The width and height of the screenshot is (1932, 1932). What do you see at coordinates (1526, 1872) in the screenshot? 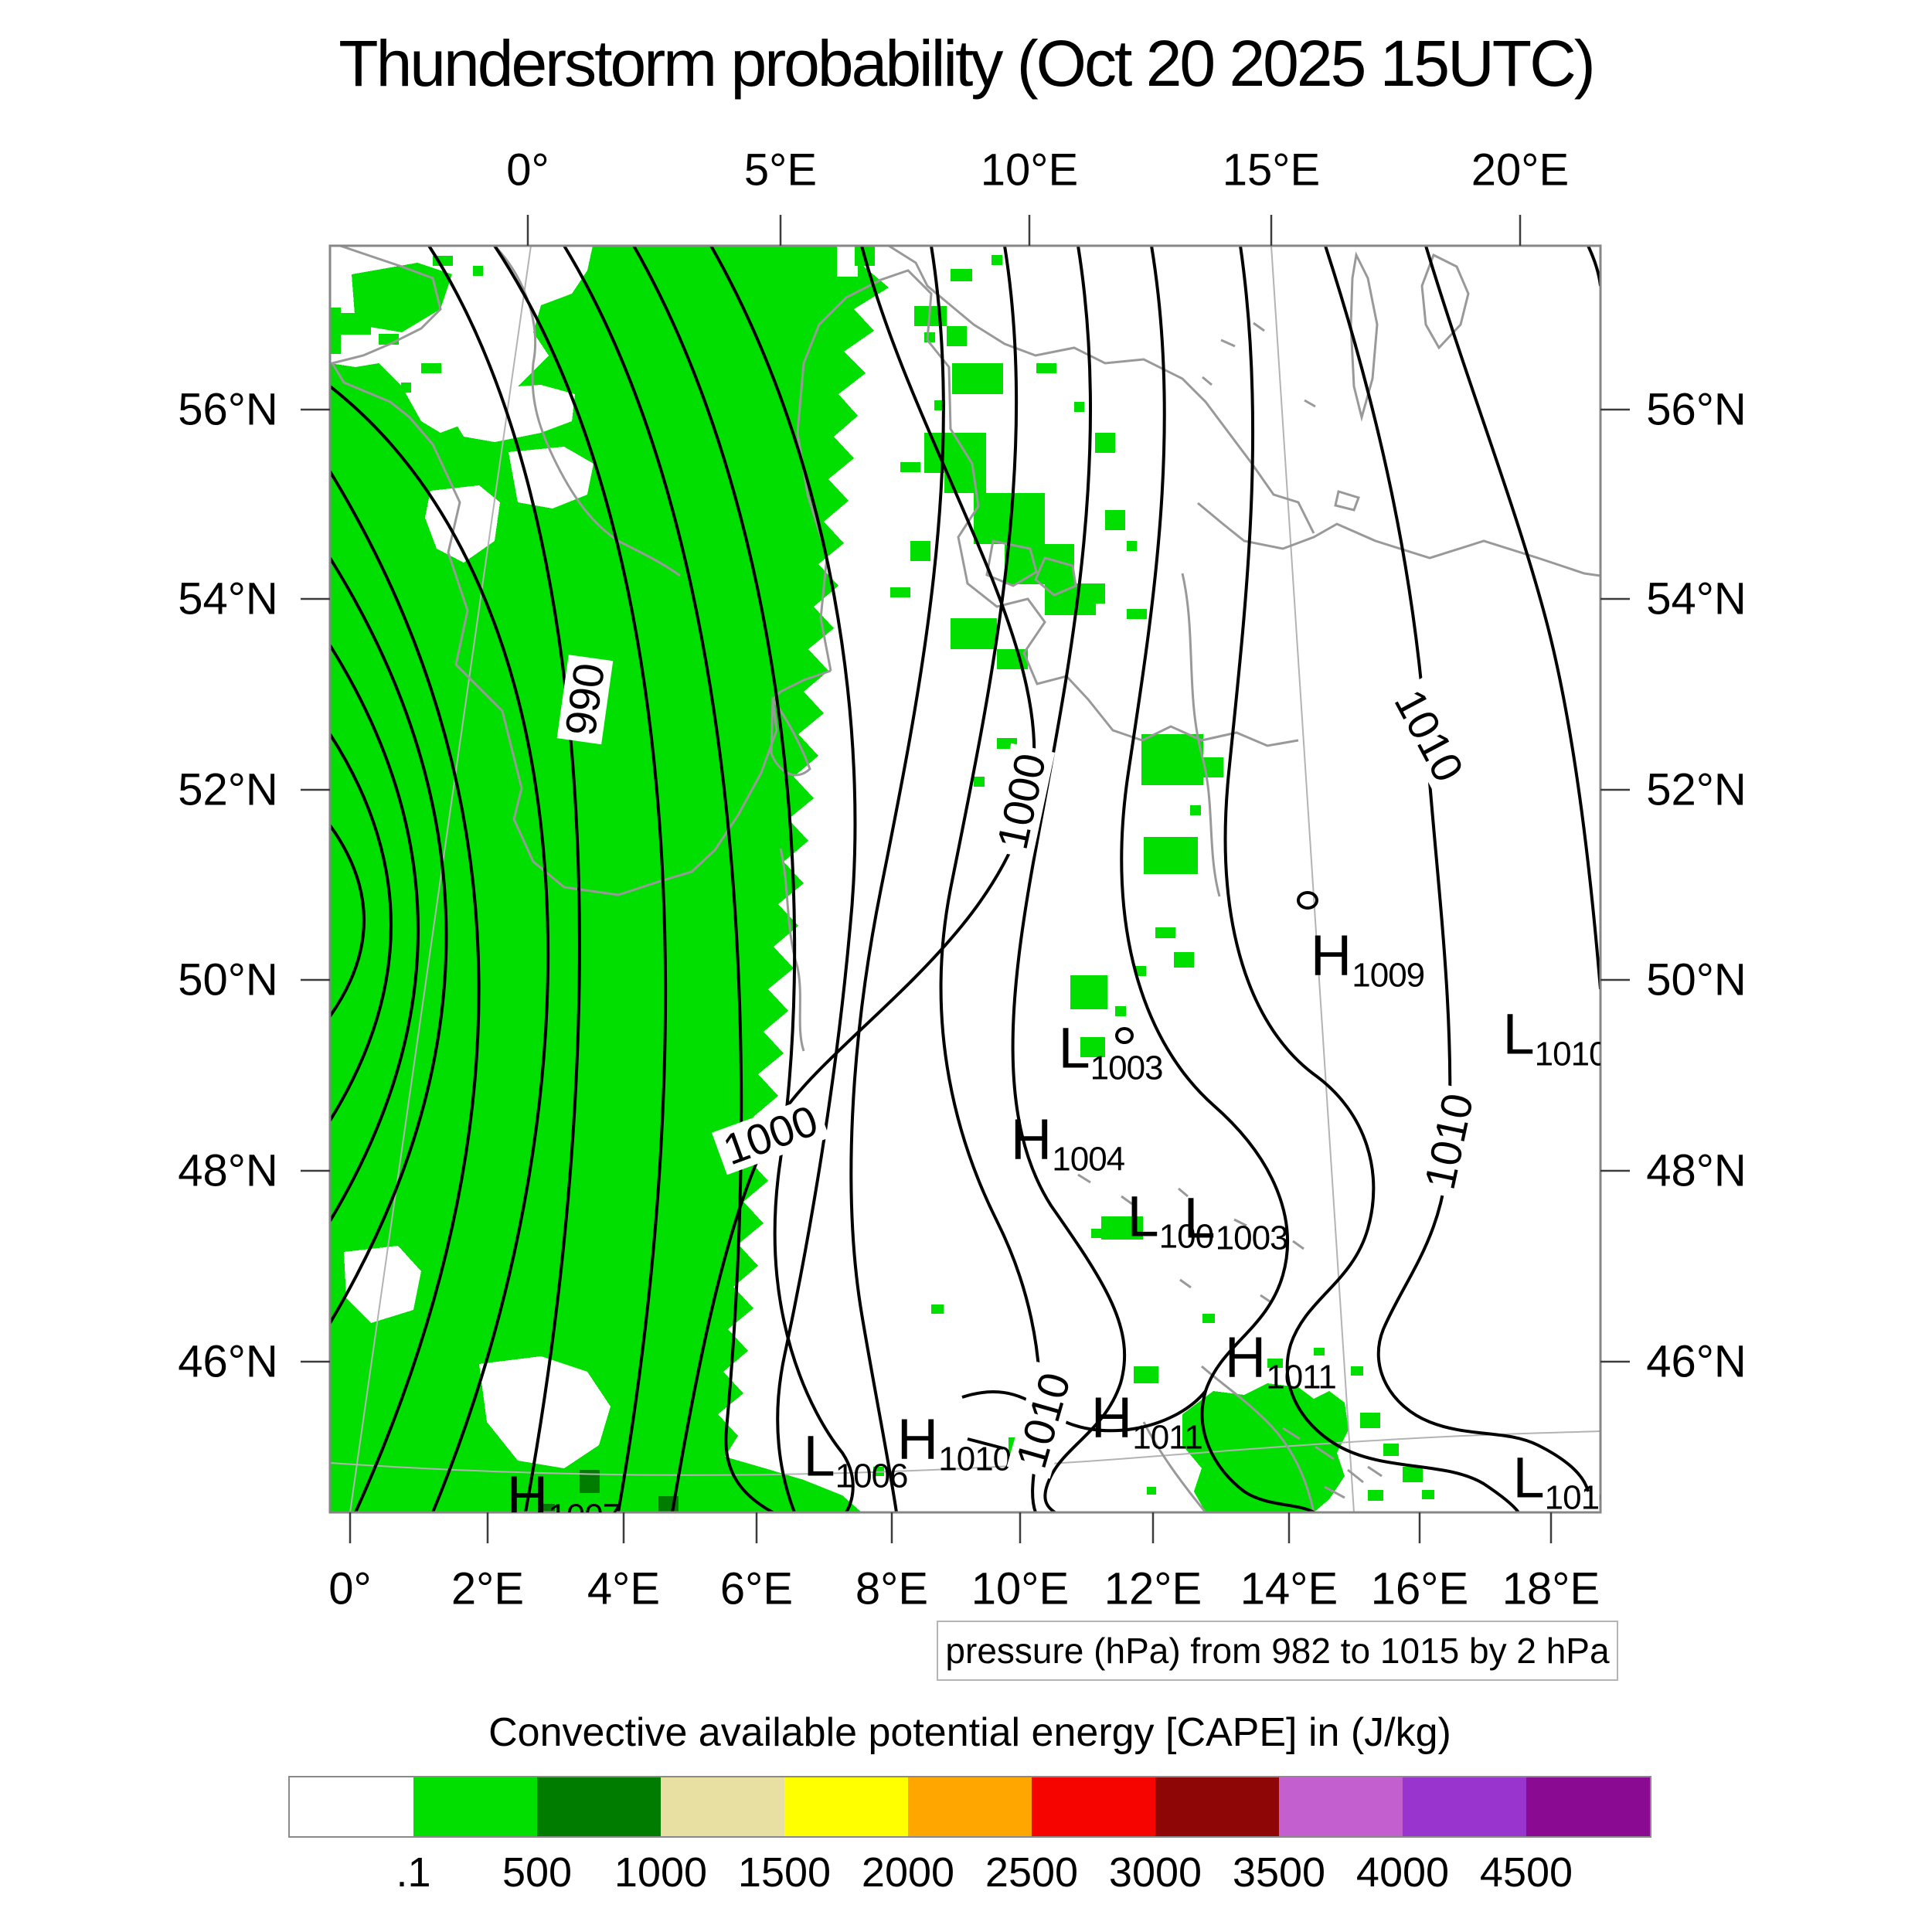
I see `colorbar-tick-label: 4500` at bounding box center [1526, 1872].